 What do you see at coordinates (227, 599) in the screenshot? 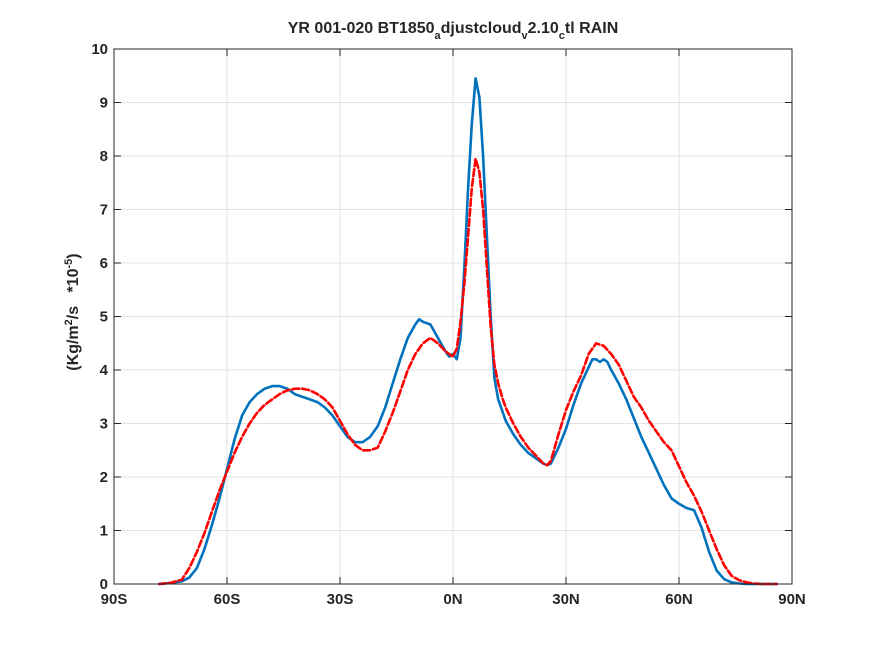
I see `x-tick-label: 60S` at bounding box center [227, 599].